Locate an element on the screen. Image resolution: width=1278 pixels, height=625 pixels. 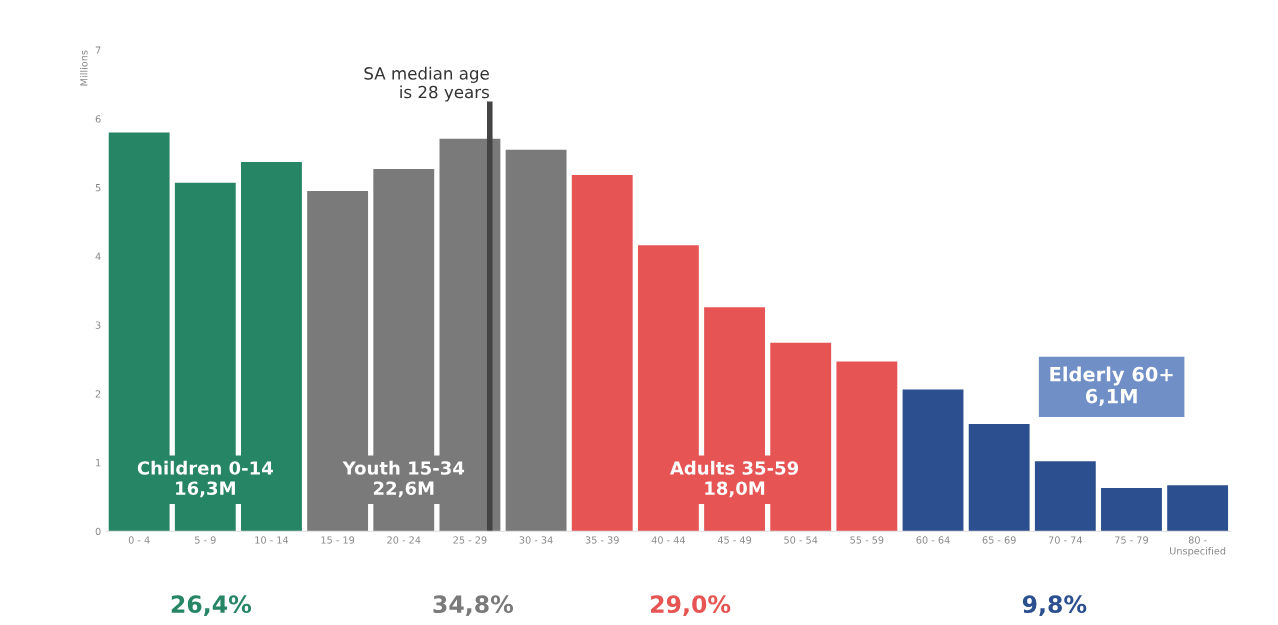
y-tick-label: 6 is located at coordinates (98, 119).